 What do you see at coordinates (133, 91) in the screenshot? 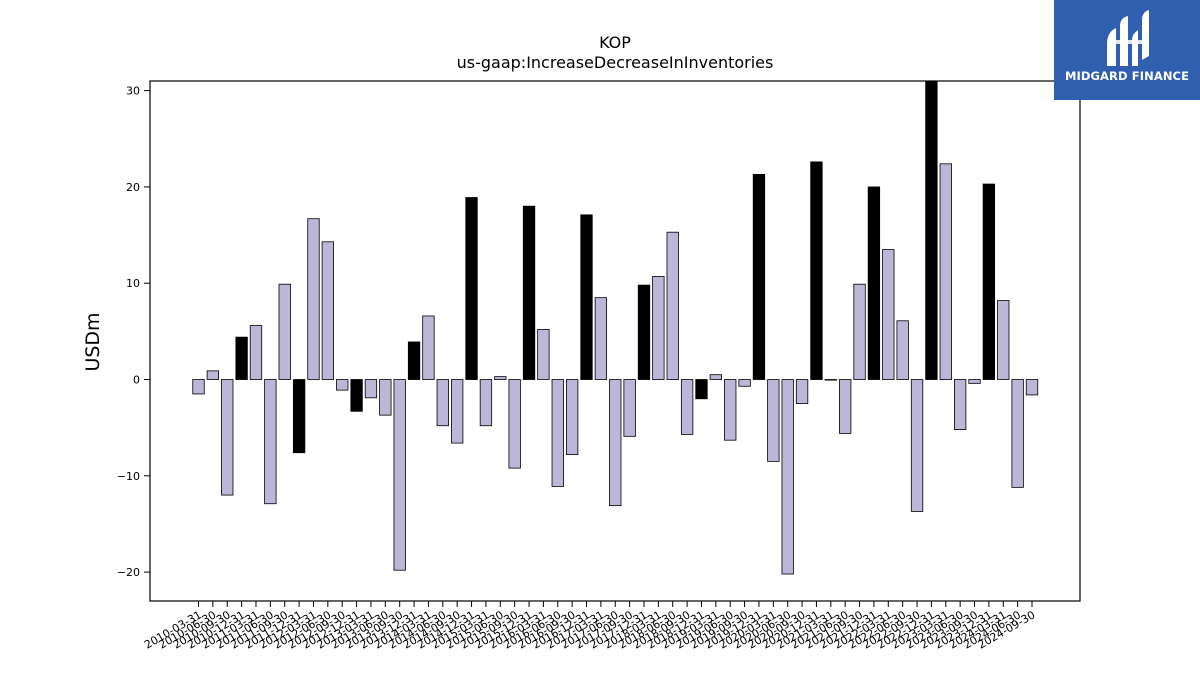
I see `y-tick-label: 30` at bounding box center [133, 91].